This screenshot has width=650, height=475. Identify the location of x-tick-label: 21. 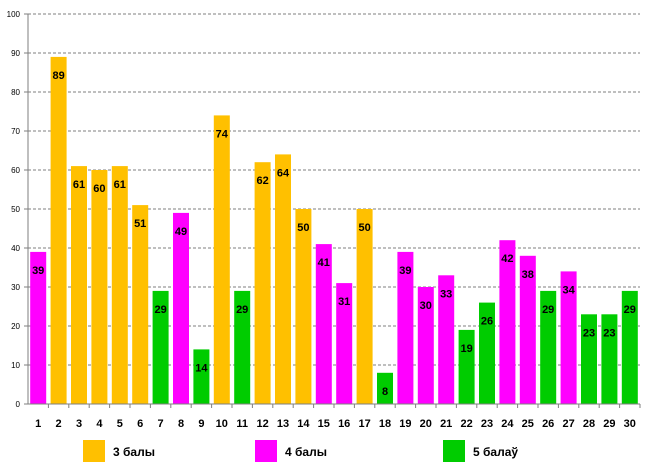
(446, 424).